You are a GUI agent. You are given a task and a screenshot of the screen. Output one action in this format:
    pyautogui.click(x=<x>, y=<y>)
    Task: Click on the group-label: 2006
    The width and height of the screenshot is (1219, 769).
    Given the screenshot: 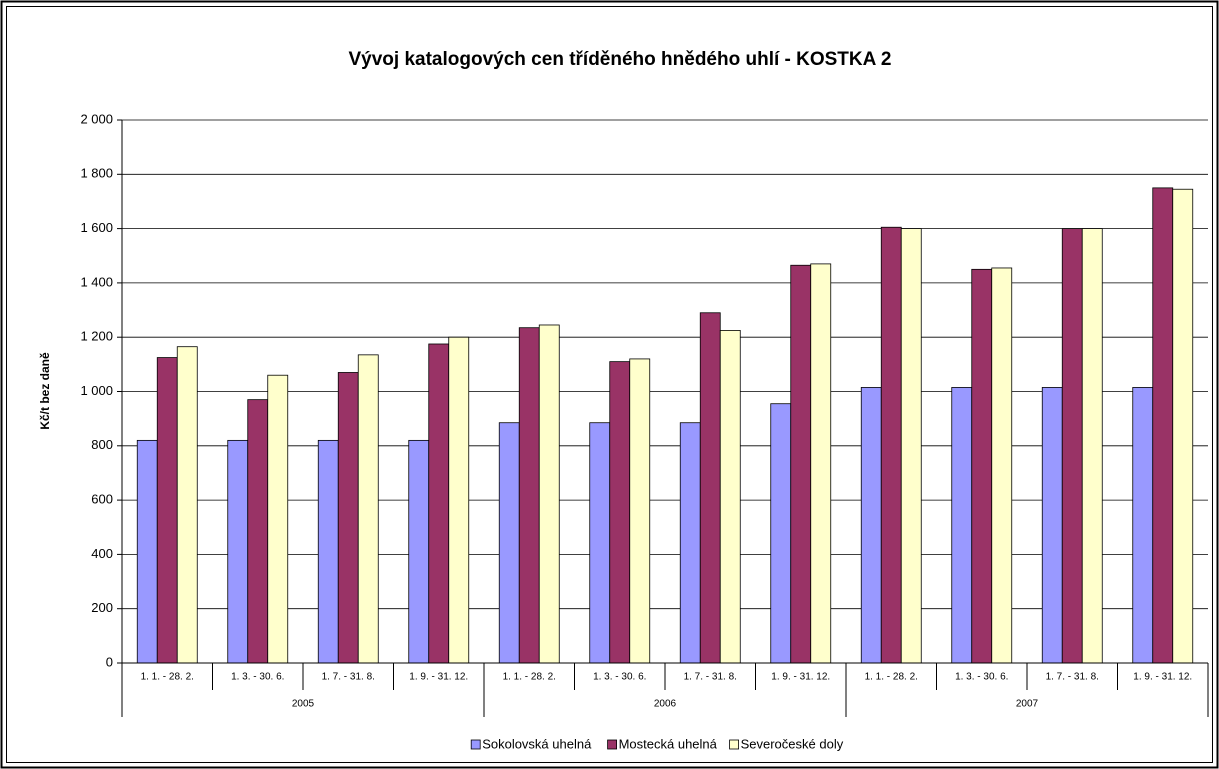 What is the action you would take?
    pyautogui.click(x=665, y=704)
    